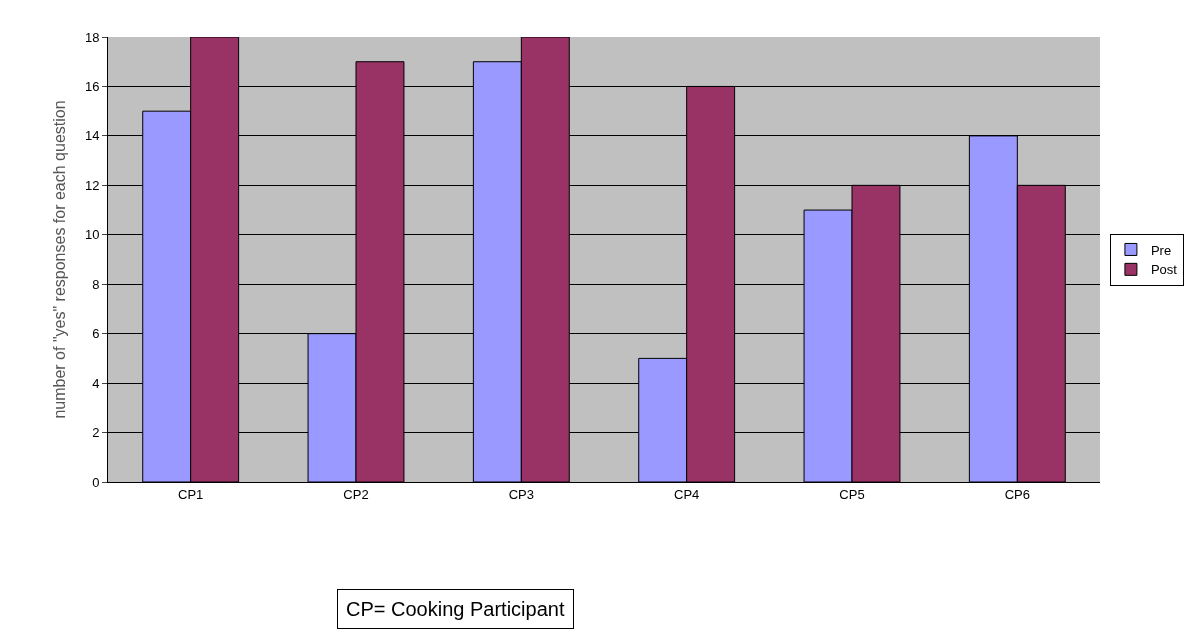 This screenshot has width=1196, height=631. Describe the element at coordinates (96, 482) in the screenshot. I see `y-tick-label: 0` at that location.